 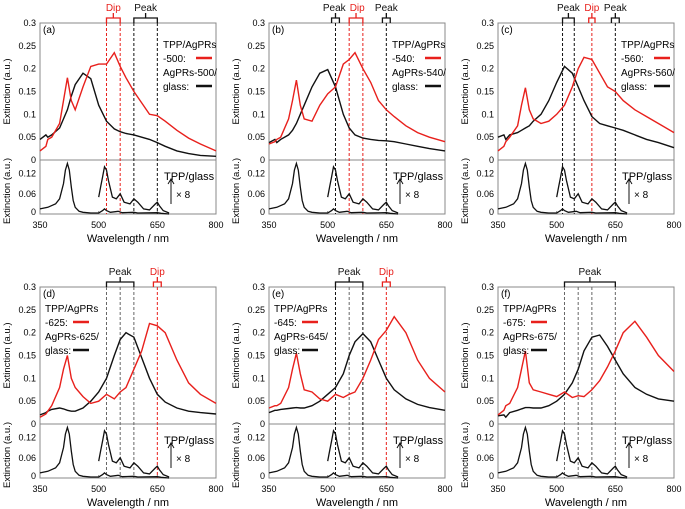 I want to click on legend-text: -675:, so click(x=514, y=323).